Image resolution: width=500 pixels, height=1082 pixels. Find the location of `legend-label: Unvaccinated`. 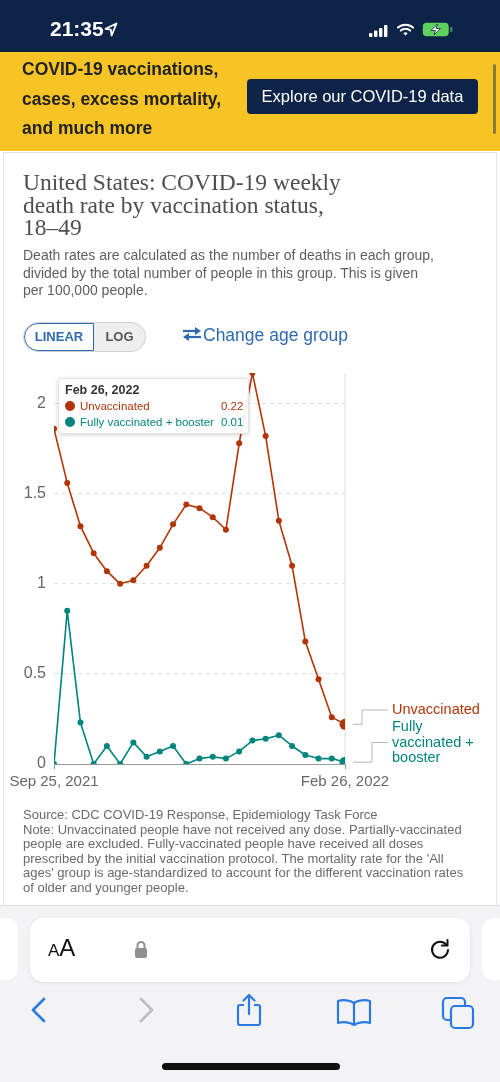

legend-label: Unvaccinated is located at coordinates (115, 406).